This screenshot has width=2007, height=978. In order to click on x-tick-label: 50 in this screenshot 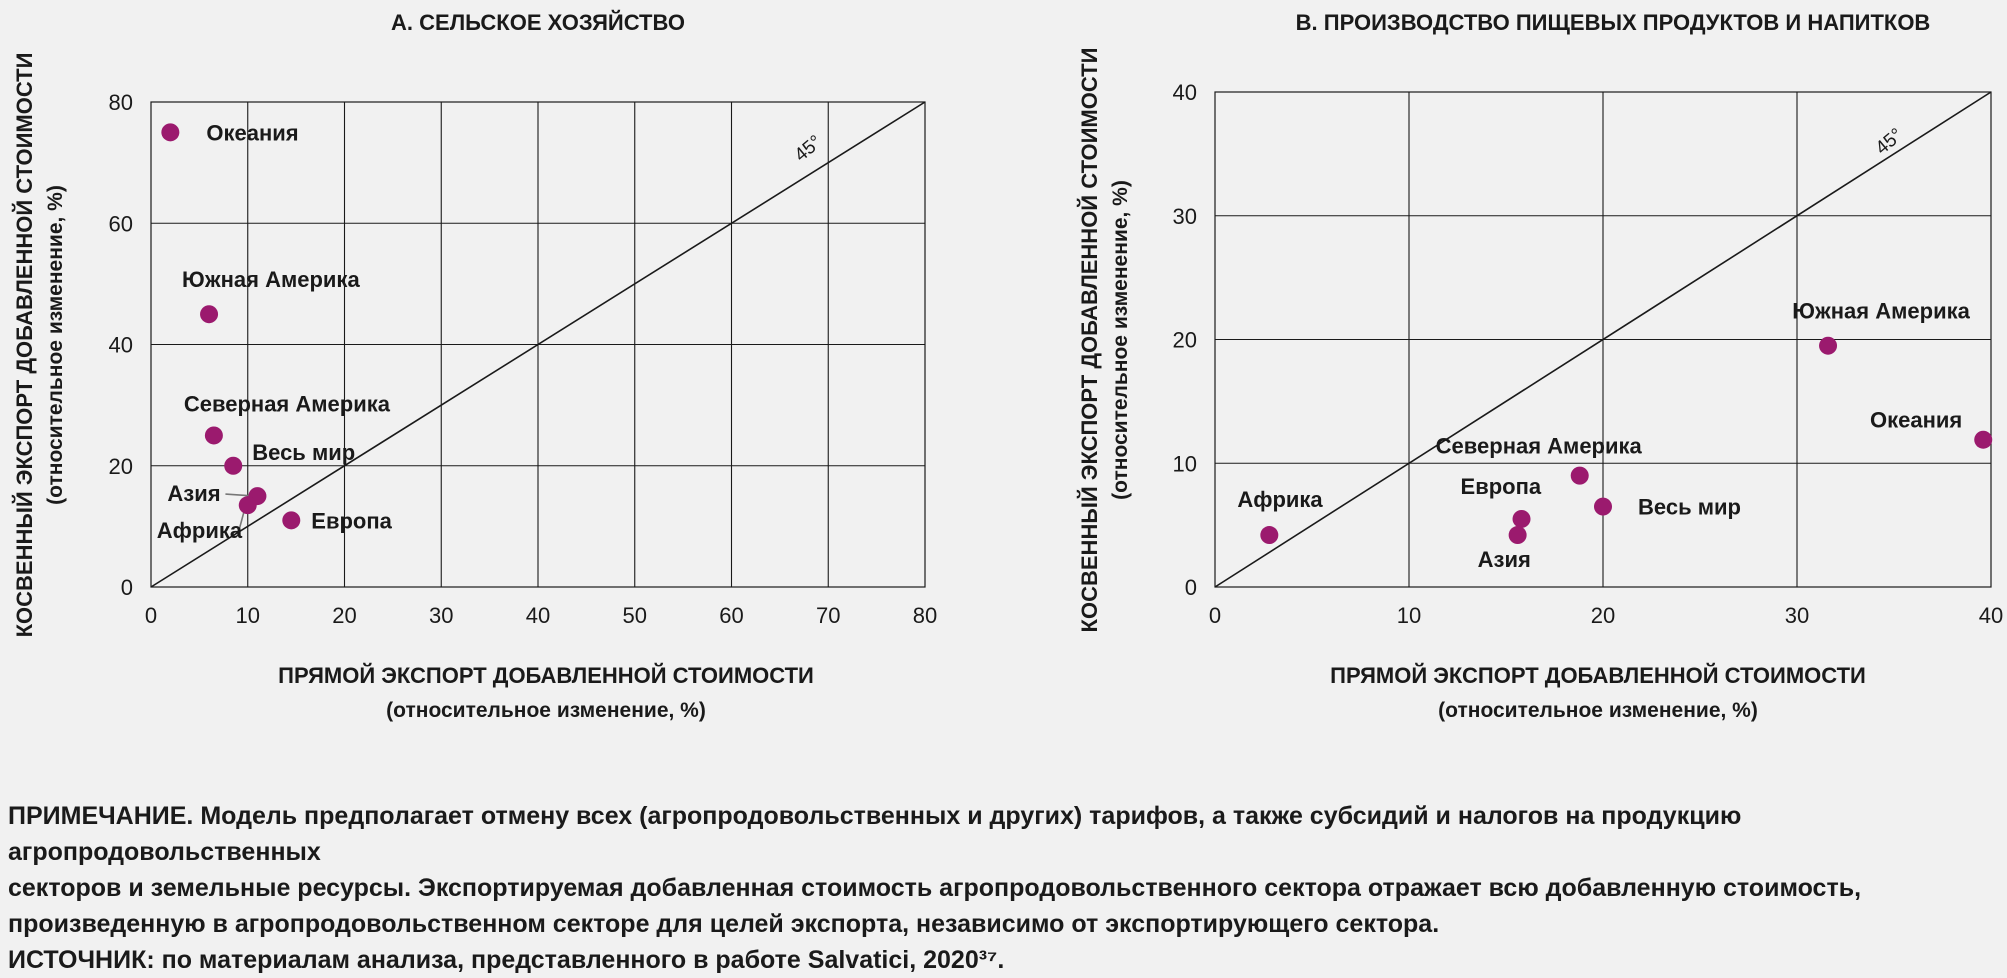, I will do `click(635, 615)`.